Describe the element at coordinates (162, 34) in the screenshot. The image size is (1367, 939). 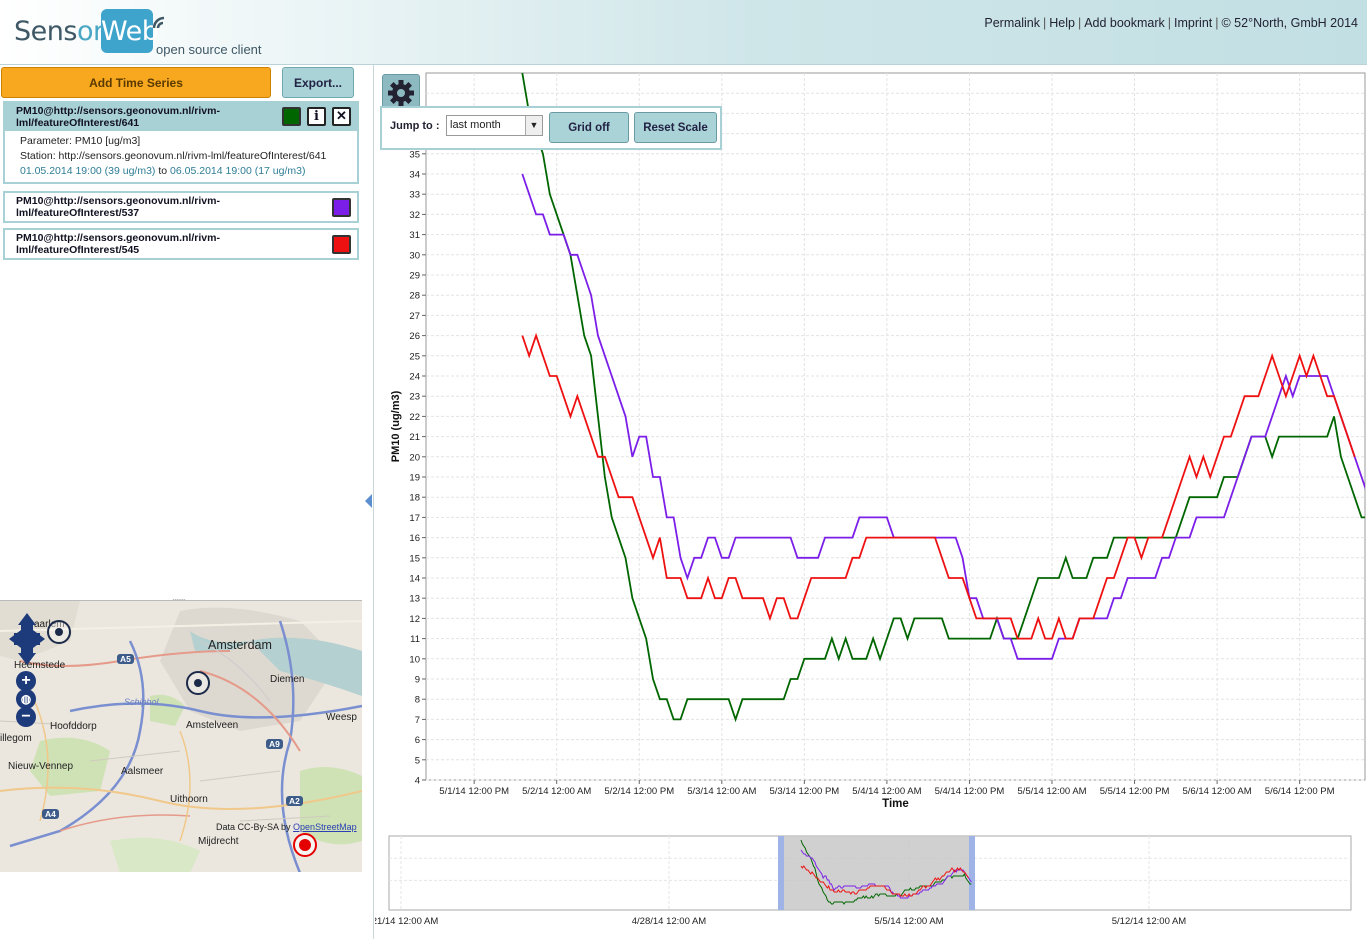
I see `sensorweb-logo: Sensor Web open source client` at that location.